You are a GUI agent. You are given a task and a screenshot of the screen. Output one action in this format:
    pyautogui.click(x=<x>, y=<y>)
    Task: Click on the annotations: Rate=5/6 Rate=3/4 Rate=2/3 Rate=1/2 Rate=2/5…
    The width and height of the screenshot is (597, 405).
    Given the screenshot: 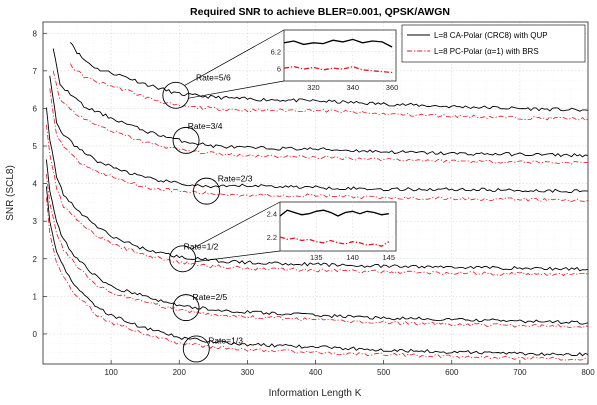 What is the action you would take?
    pyautogui.click(x=207, y=217)
    